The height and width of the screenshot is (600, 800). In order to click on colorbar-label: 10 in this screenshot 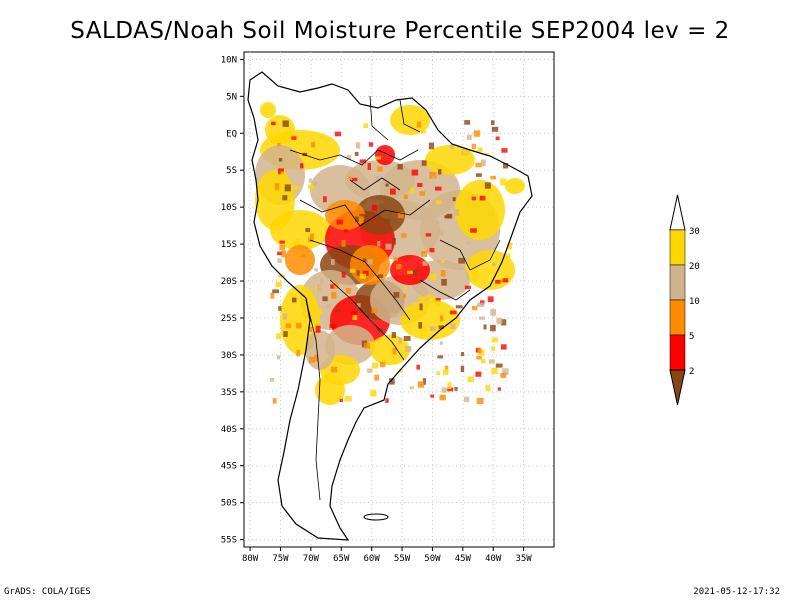, I will do `click(694, 302)`.